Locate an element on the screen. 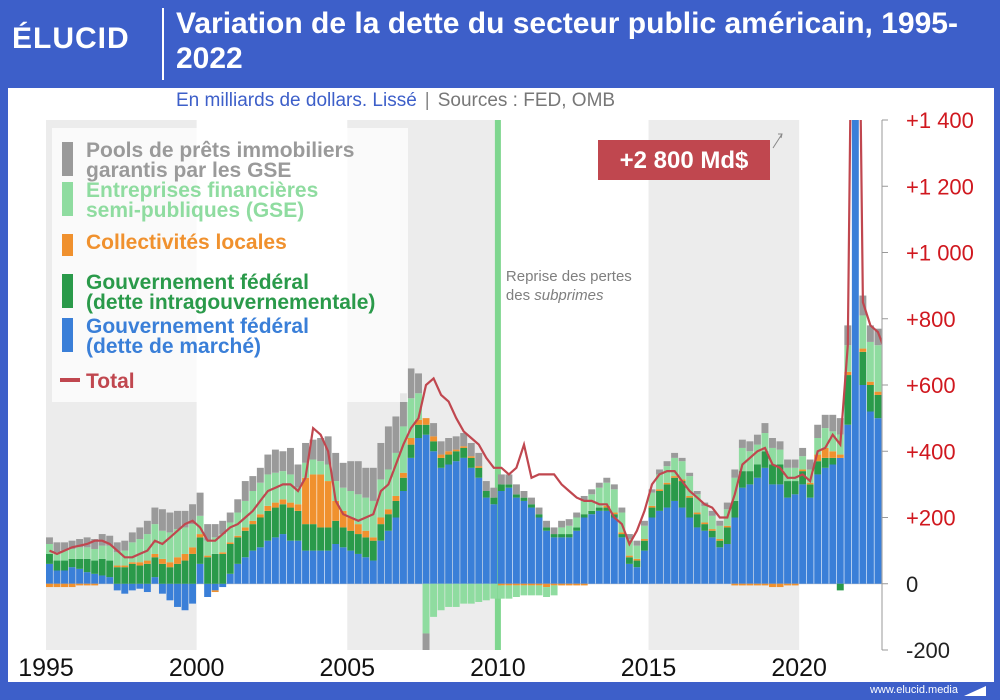 The image size is (1000, 700). legend-label-total: Total is located at coordinates (110, 381).